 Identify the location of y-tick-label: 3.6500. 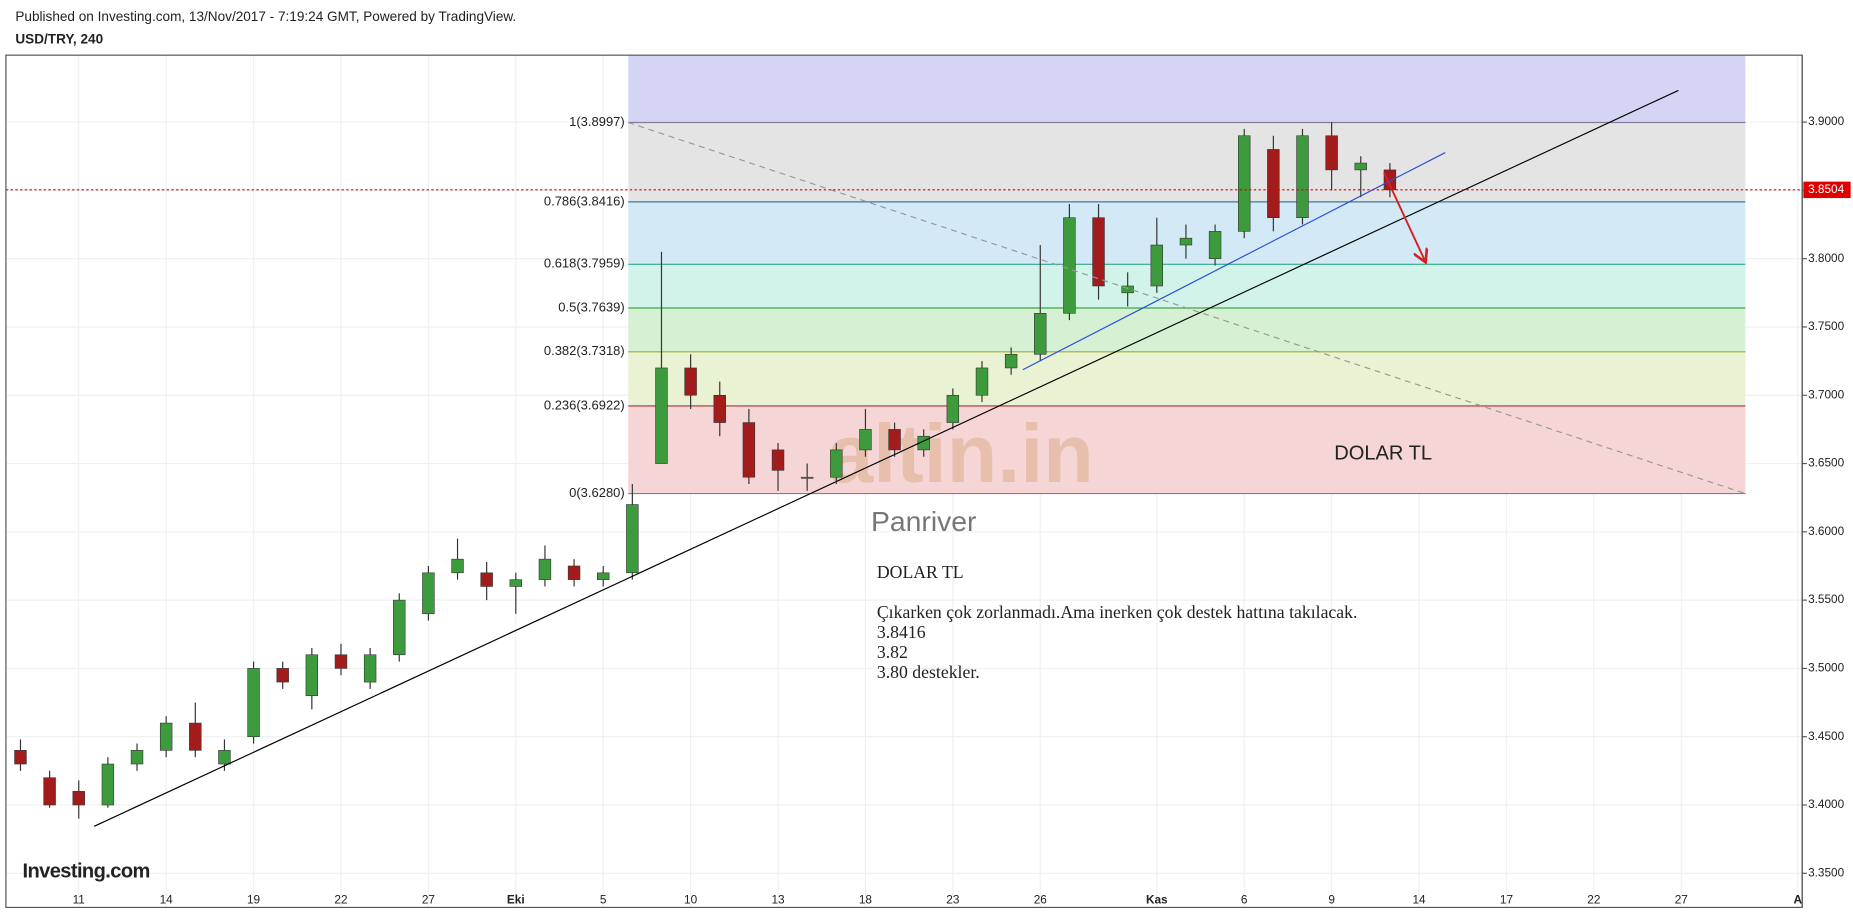
(1826, 463).